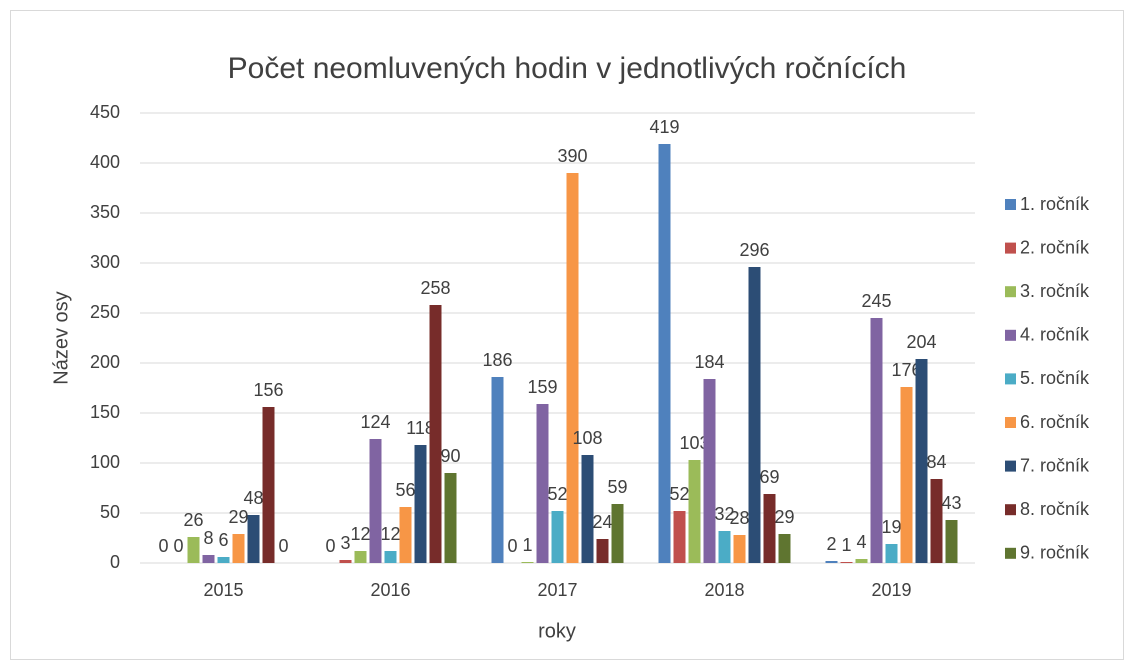  What do you see at coordinates (105, 162) in the screenshot?
I see `y-tick-label: 400` at bounding box center [105, 162].